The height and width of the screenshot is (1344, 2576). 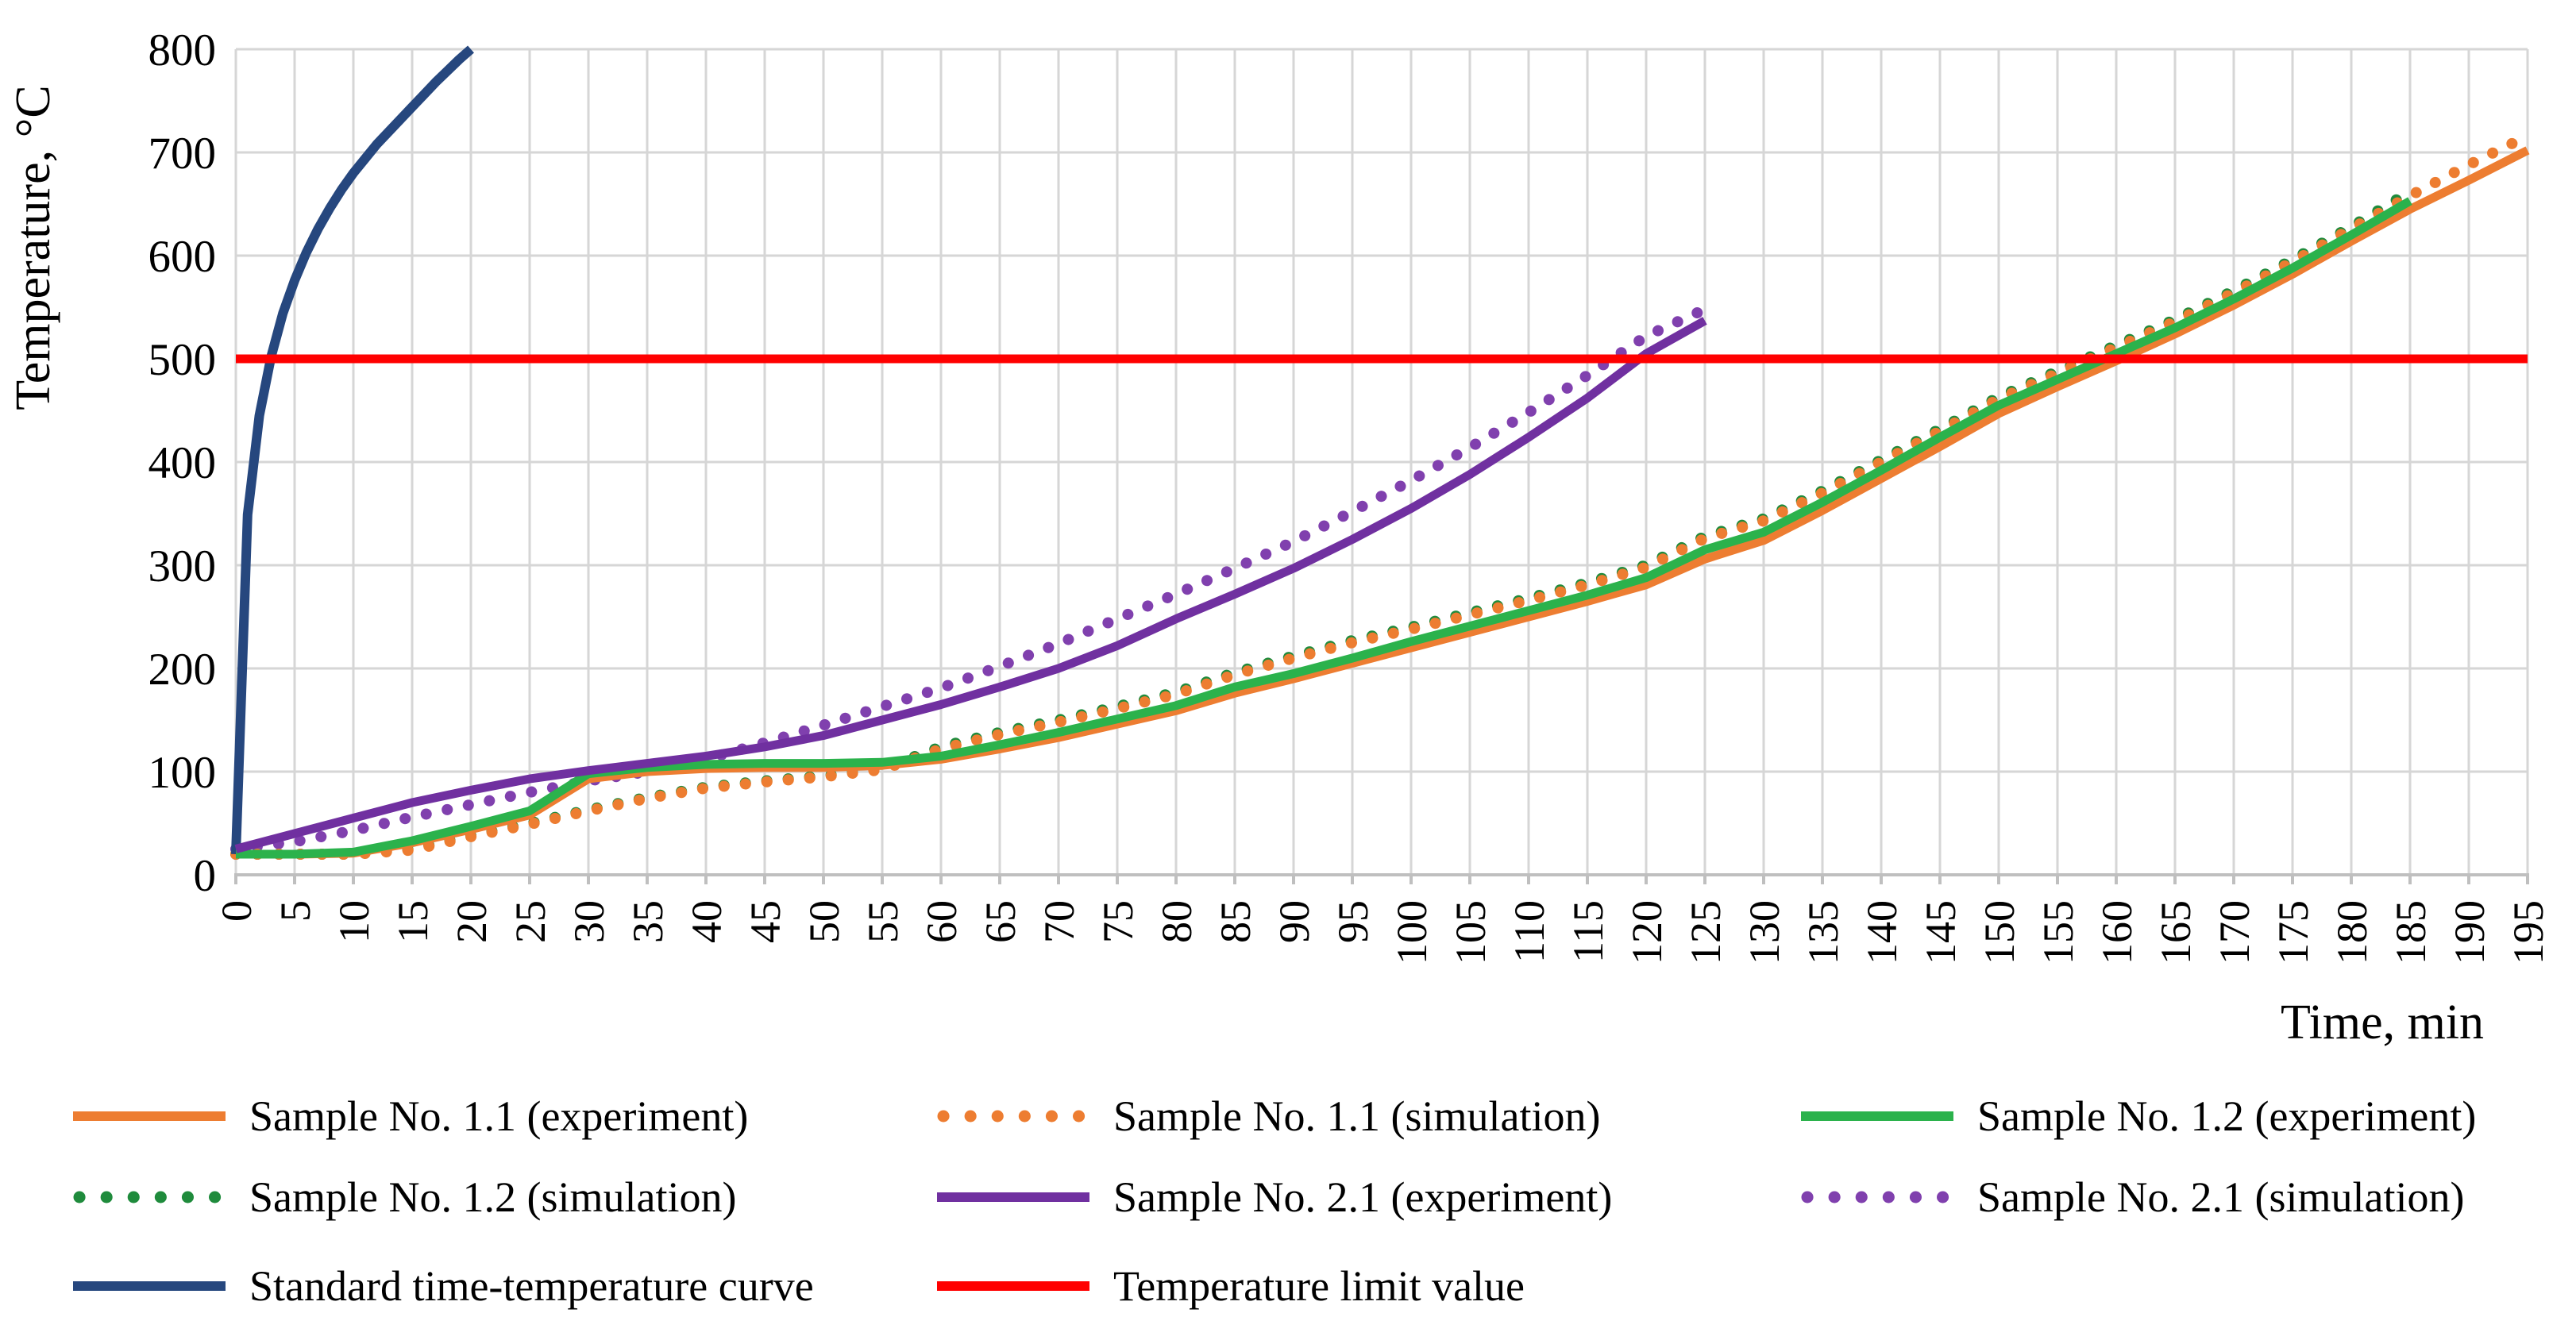 What do you see at coordinates (2411, 933) in the screenshot?
I see `x-tick-label: 185` at bounding box center [2411, 933].